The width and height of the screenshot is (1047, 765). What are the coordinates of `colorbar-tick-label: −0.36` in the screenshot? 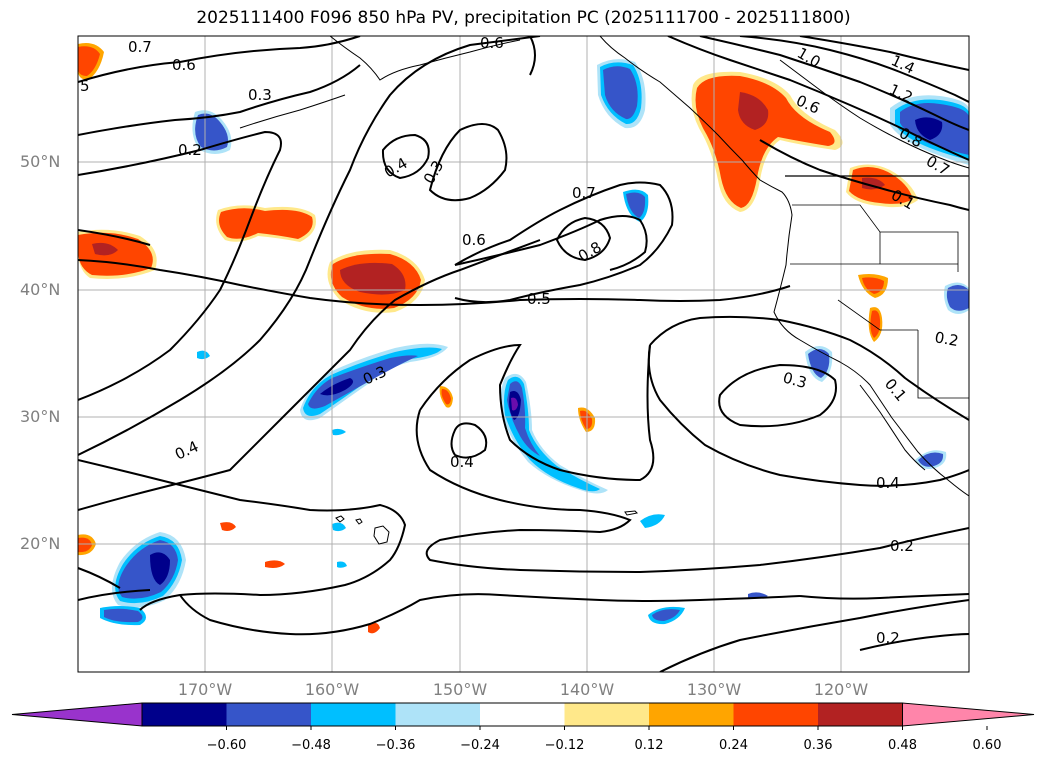 It's located at (395, 745).